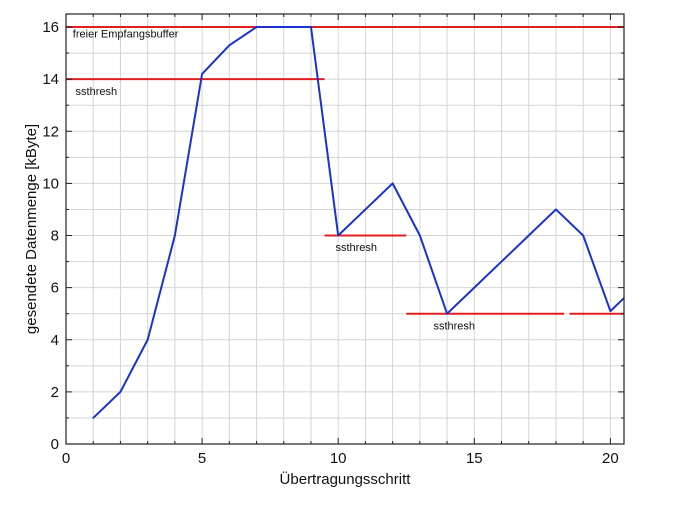  I want to click on y-tick-label: 12, so click(50, 131).